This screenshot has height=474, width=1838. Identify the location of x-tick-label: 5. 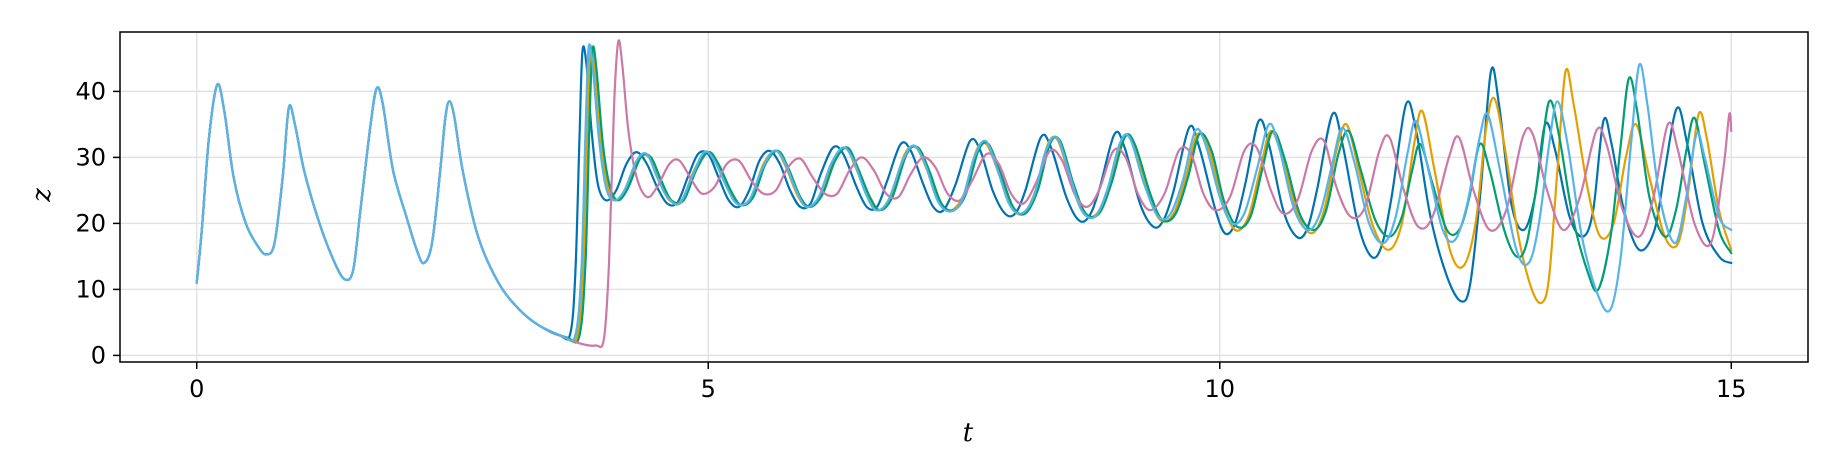
(708, 389).